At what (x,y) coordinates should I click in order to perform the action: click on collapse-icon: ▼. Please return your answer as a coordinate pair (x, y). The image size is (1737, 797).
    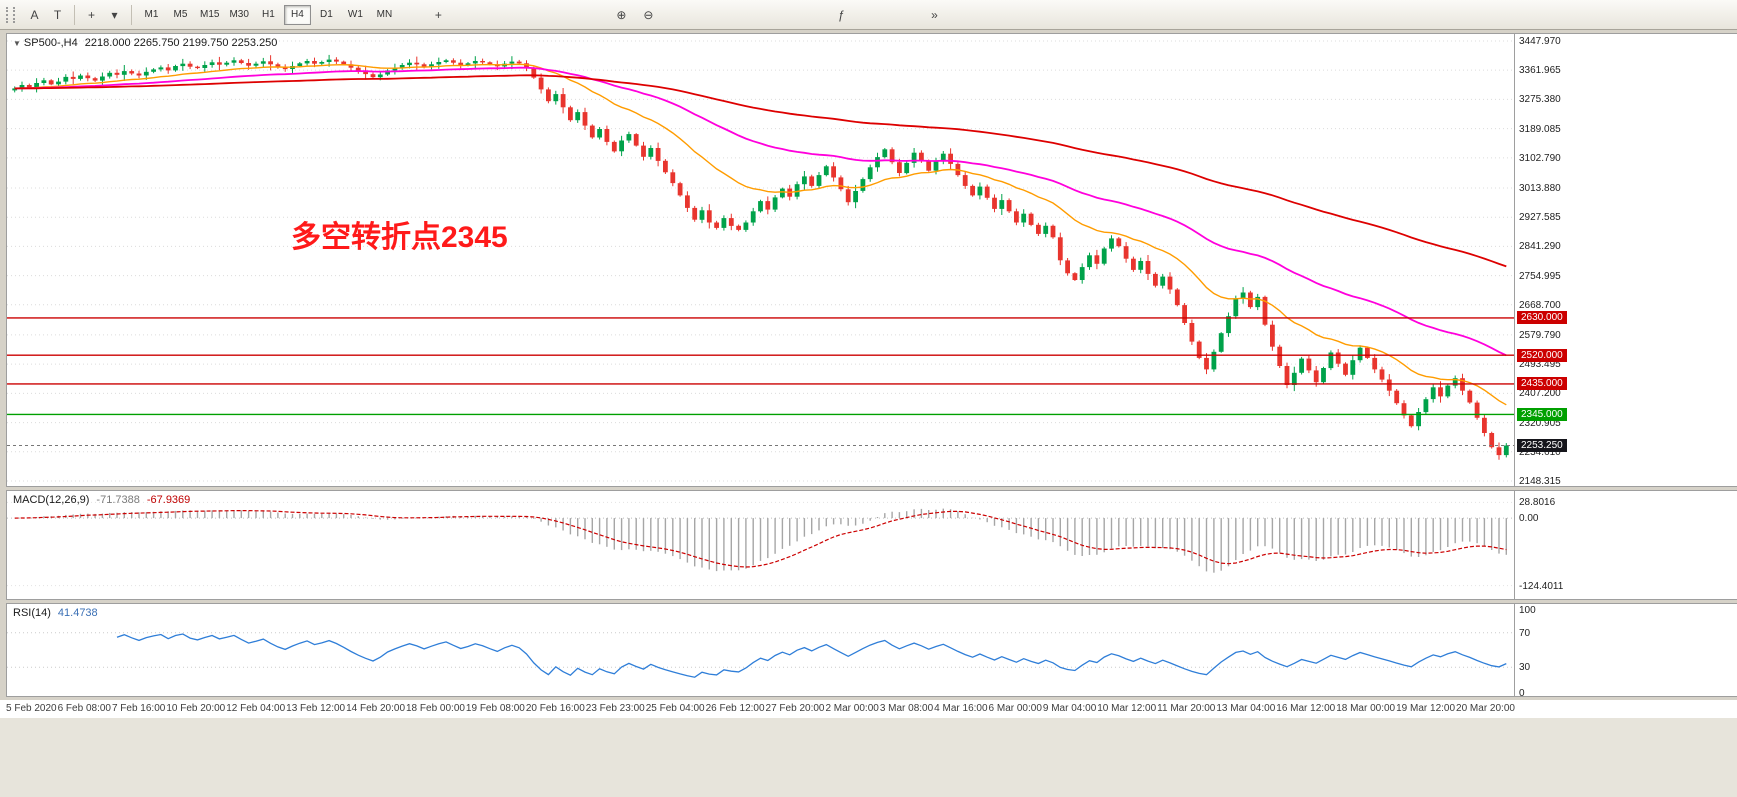
    Looking at the image, I should click on (17, 43).